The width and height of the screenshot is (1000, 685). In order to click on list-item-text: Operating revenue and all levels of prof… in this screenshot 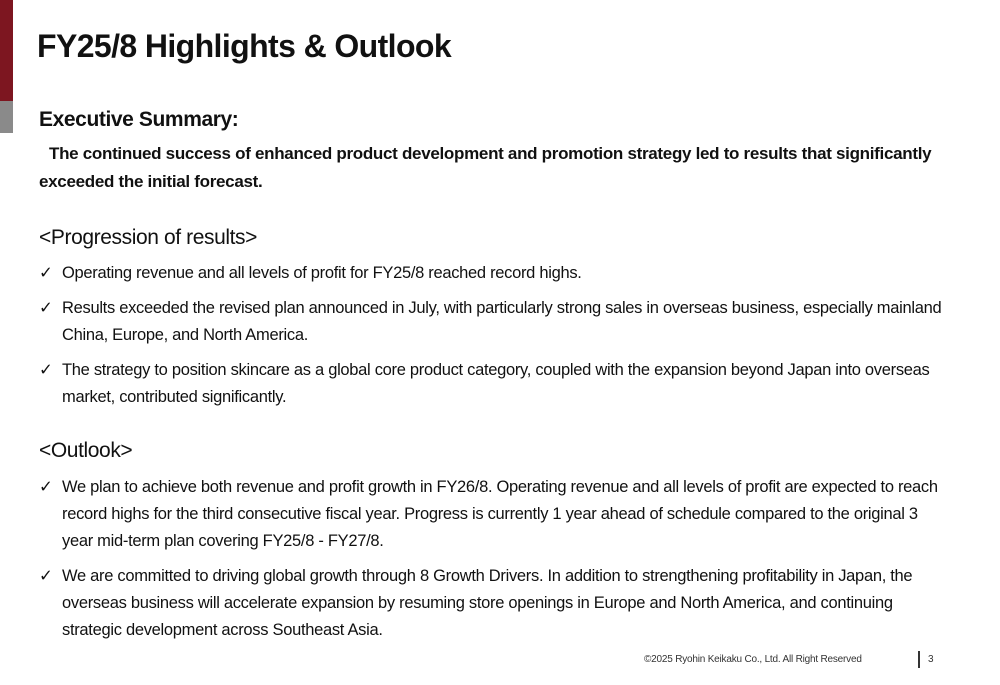, I will do `click(322, 273)`.